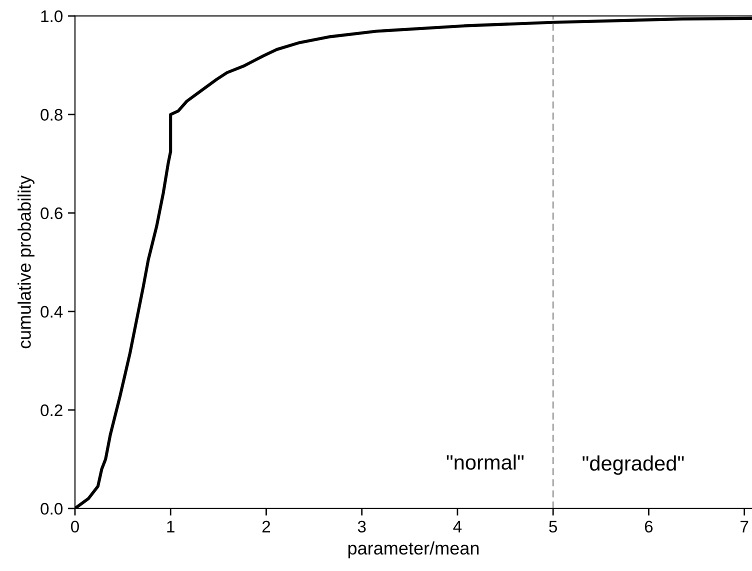 This screenshot has height=571, width=752. Describe the element at coordinates (170, 526) in the screenshot. I see `x-tick-label: 1` at that location.